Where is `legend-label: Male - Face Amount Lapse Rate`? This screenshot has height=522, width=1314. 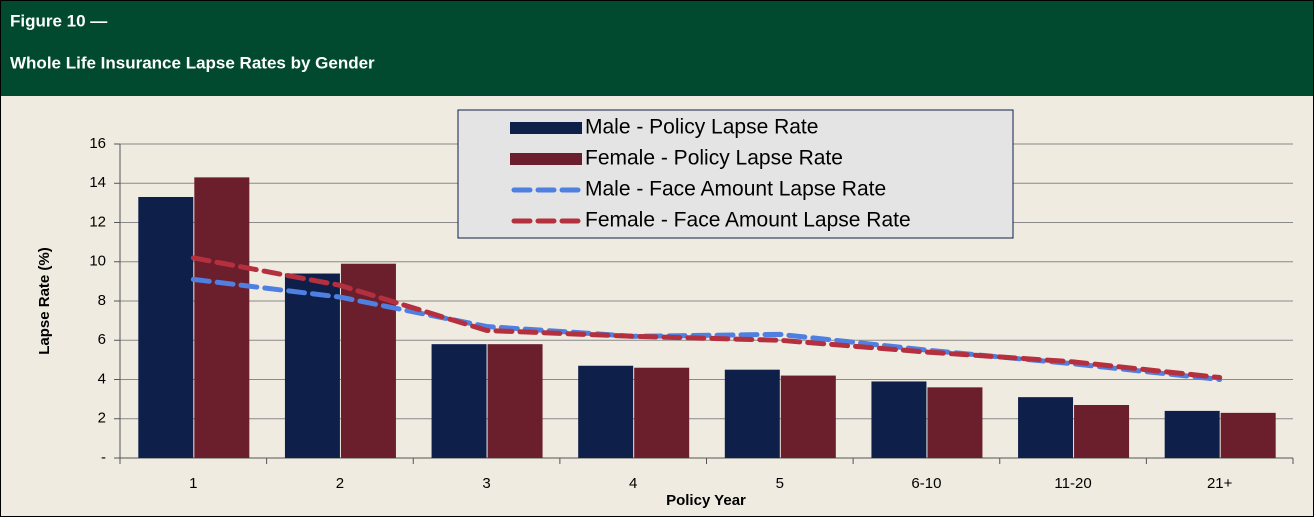
legend-label: Male - Face Amount Lapse Rate is located at coordinates (735, 189).